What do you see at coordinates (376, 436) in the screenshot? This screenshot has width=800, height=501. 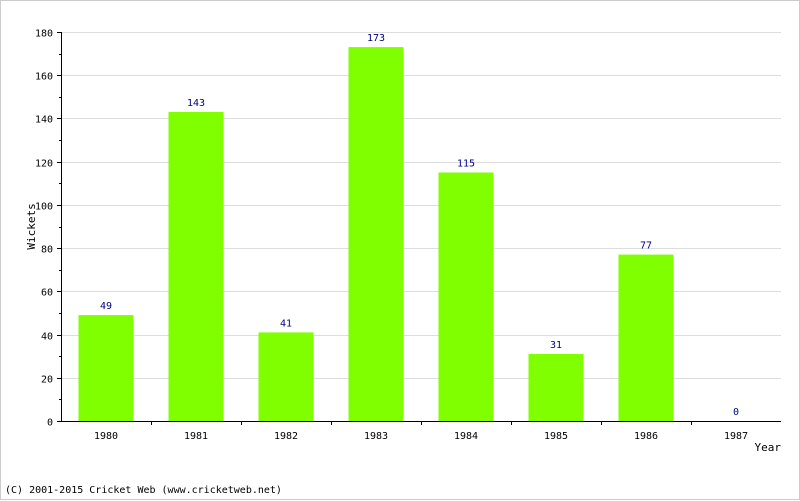 I see `x-tick-label: 1983` at bounding box center [376, 436].